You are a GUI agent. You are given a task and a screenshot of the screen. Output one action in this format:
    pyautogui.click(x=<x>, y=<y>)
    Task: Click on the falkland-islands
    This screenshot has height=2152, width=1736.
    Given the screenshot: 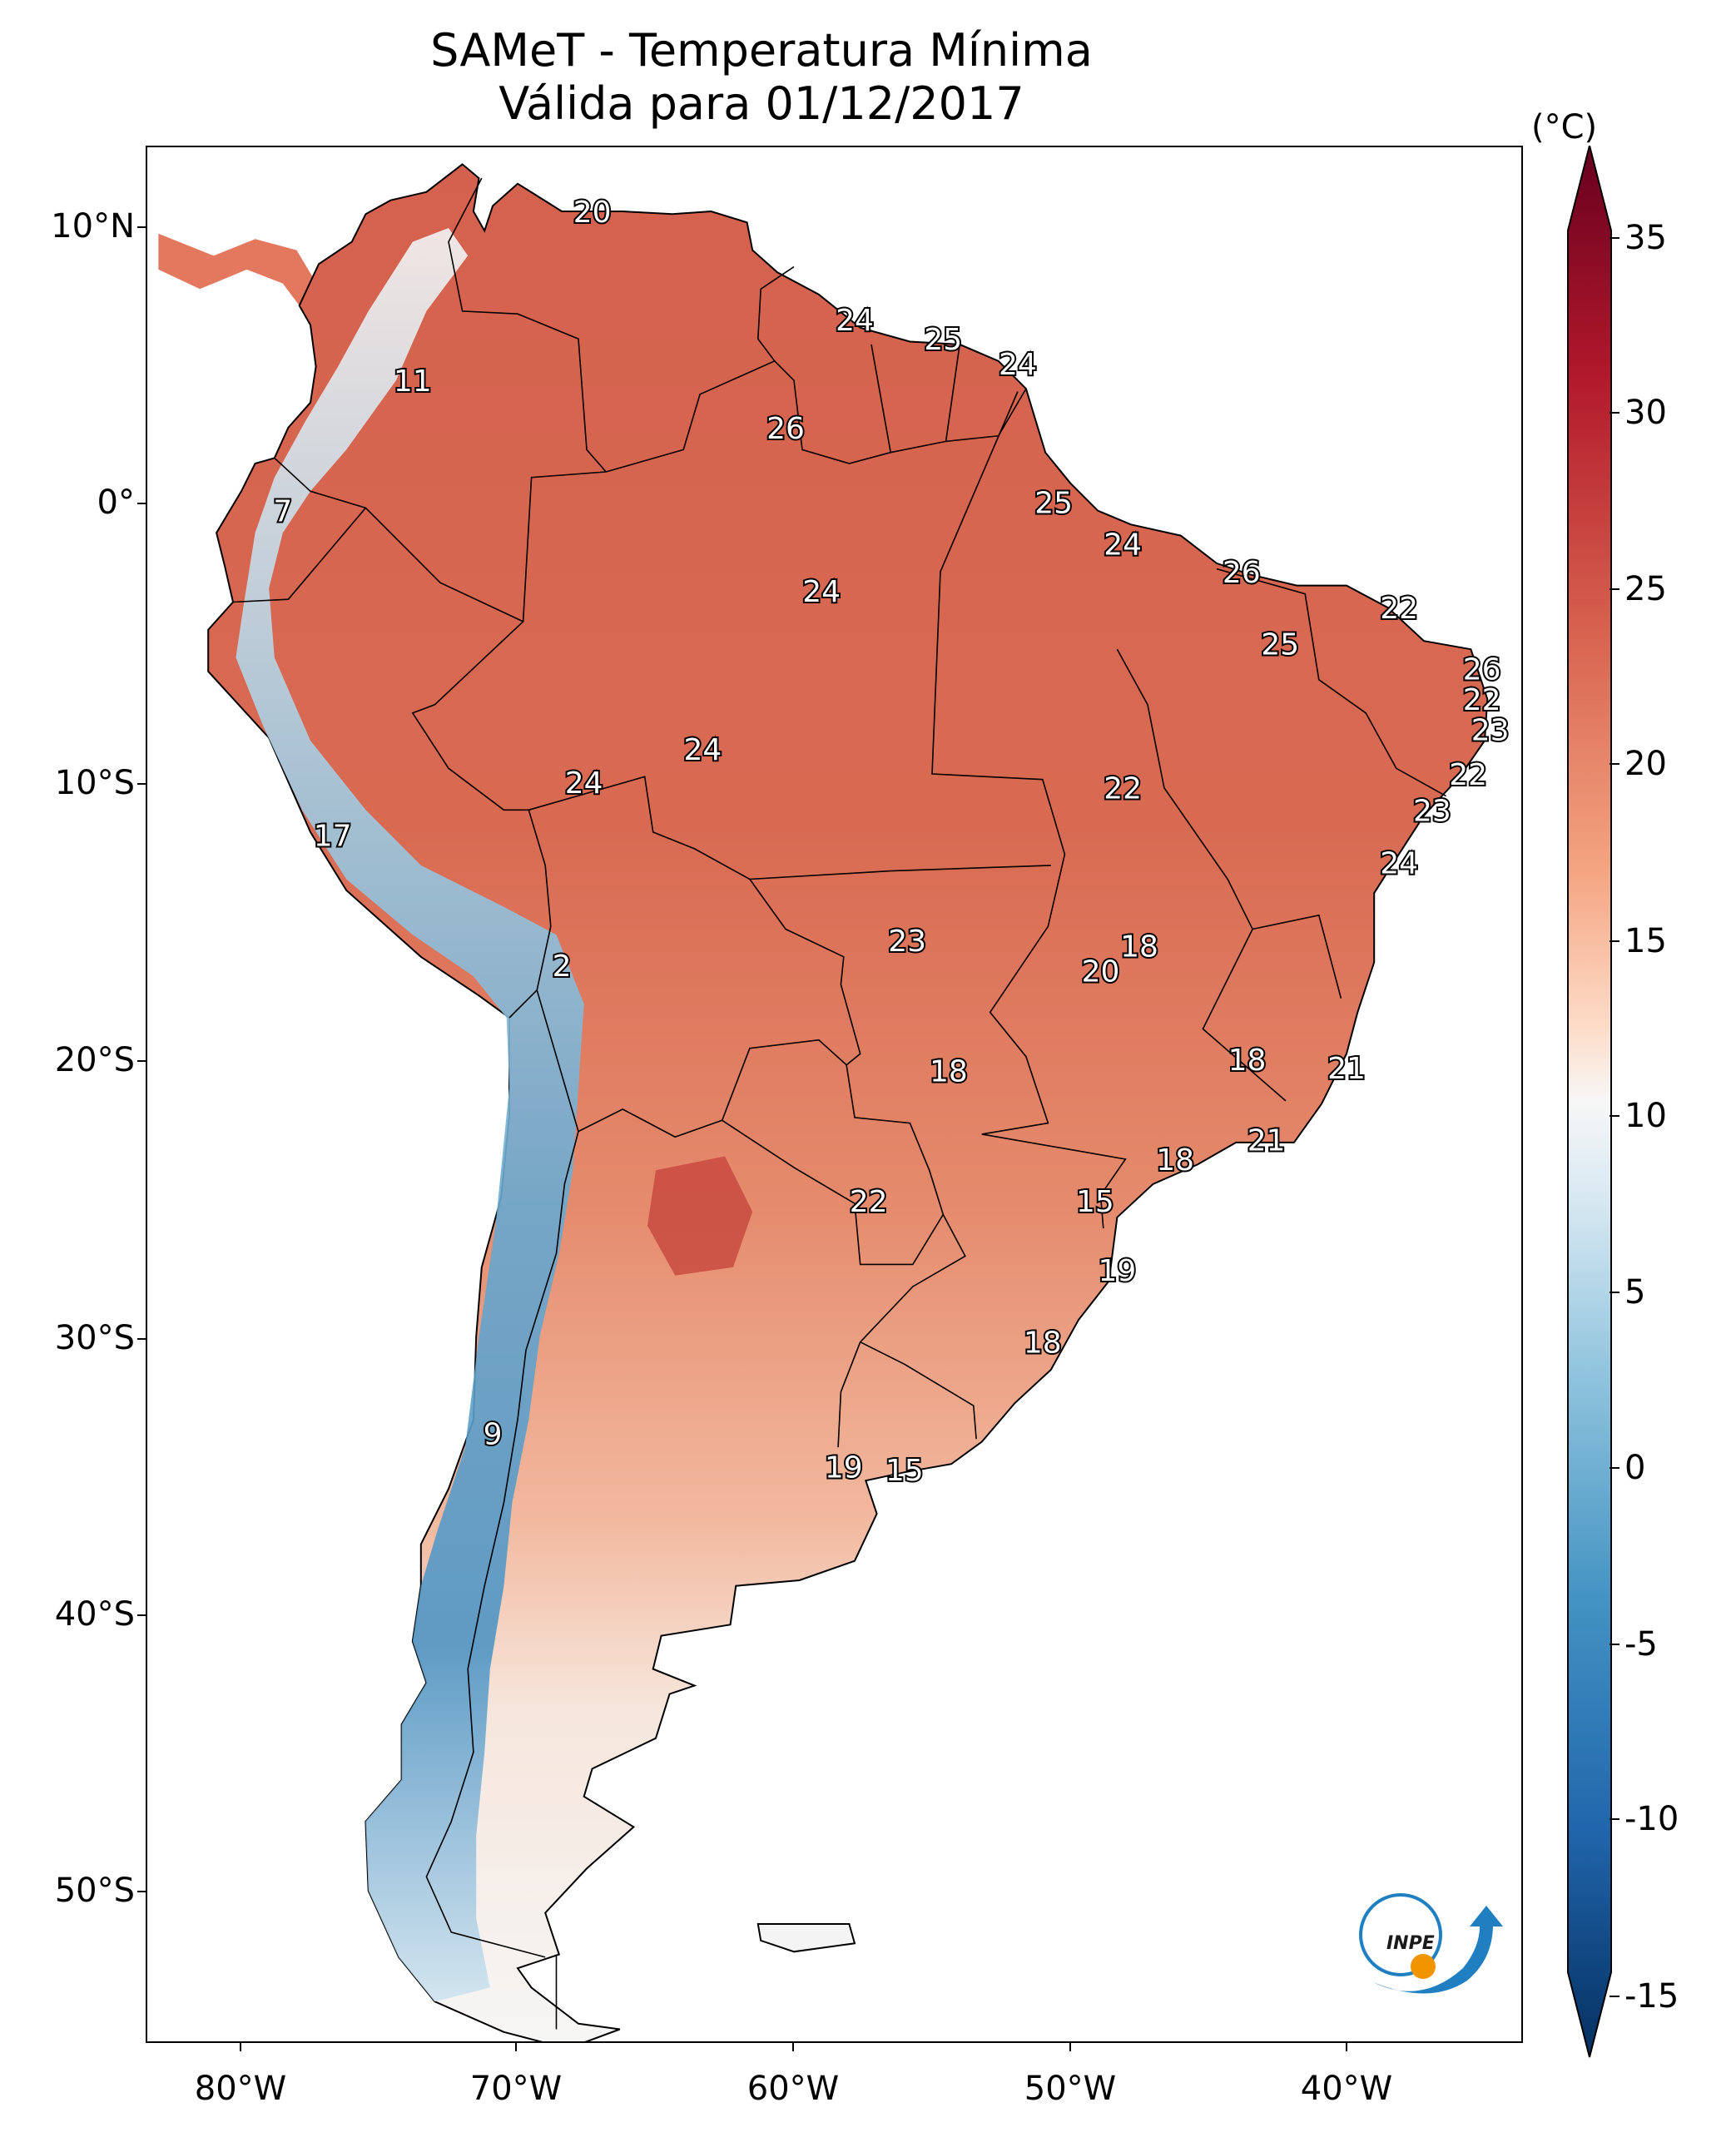 What is the action you would take?
    pyautogui.click(x=806, y=1938)
    